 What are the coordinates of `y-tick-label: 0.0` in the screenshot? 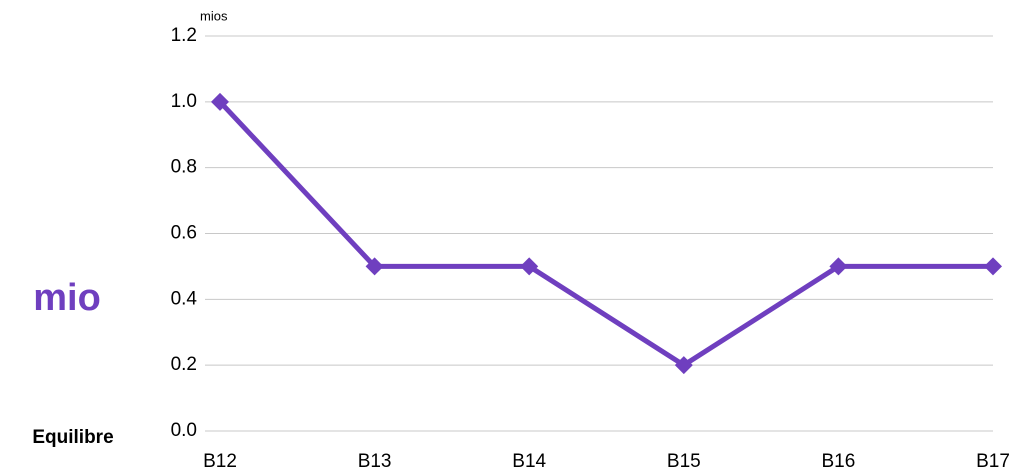 It's located at (184, 430).